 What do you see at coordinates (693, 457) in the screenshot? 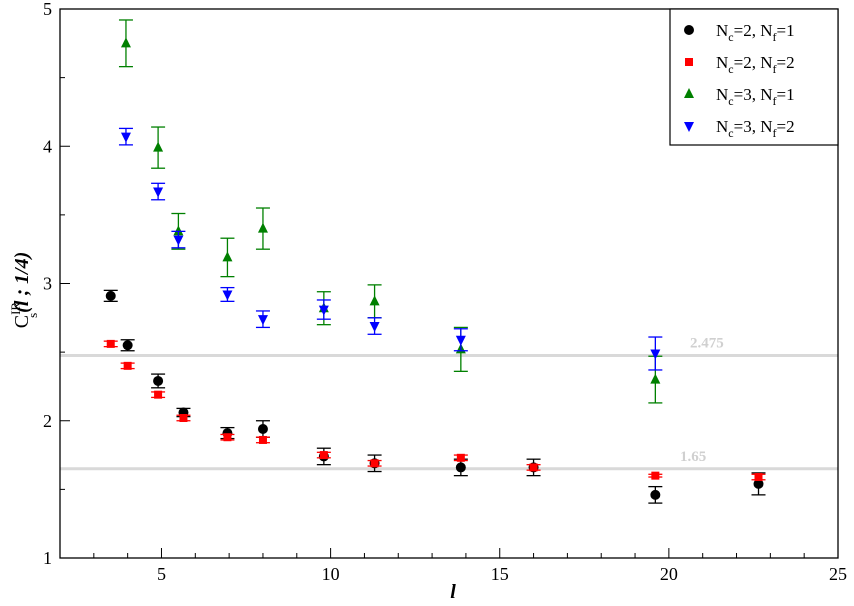
I see `reference-line-label: 1.65` at bounding box center [693, 457].